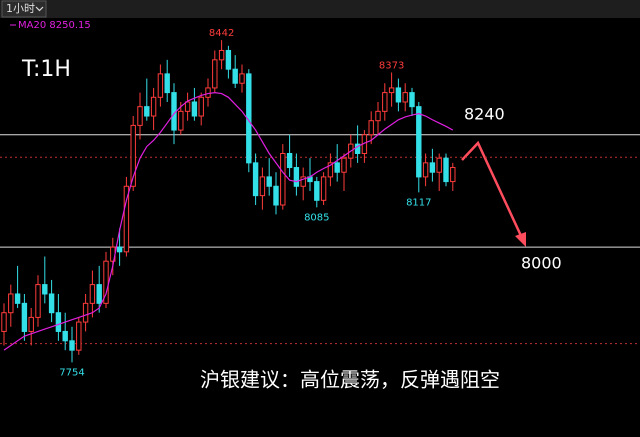 This screenshot has height=437, width=640. Describe the element at coordinates (39, 9) in the screenshot. I see `dropdown-caret` at that location.